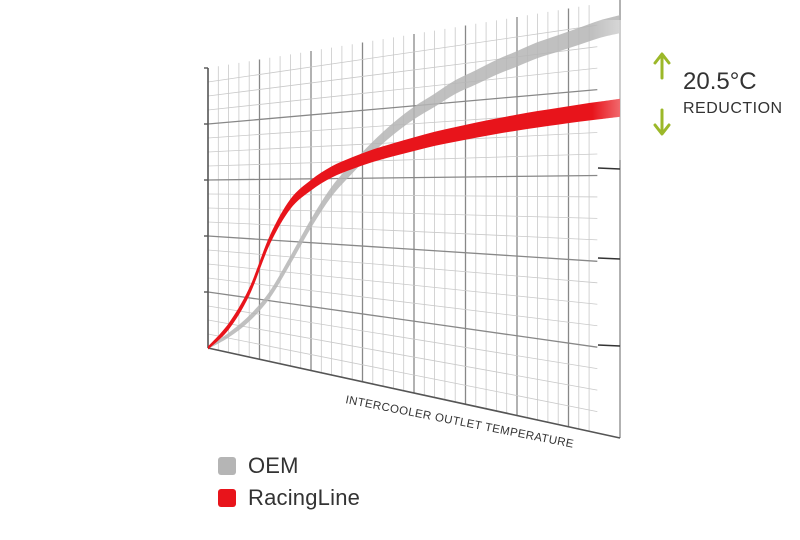 This screenshot has height=540, width=800. What do you see at coordinates (227, 466) in the screenshot?
I see `legend-swatch-oem` at bounding box center [227, 466].